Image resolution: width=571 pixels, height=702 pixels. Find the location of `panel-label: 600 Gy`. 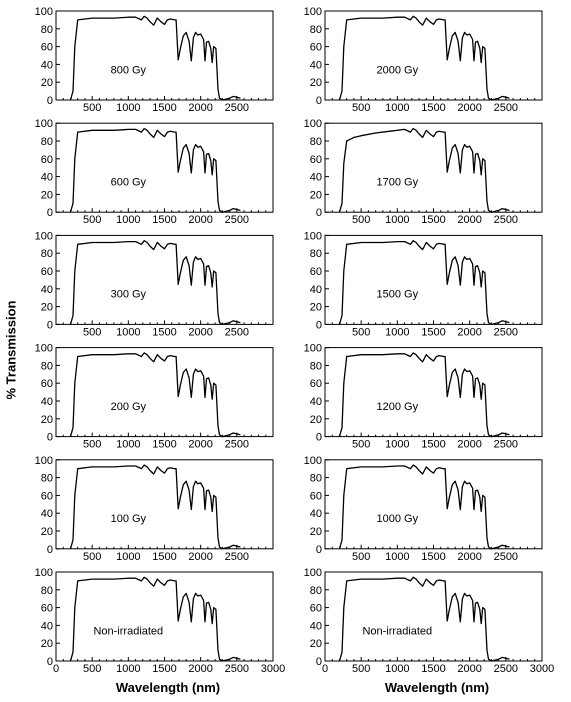

panel-label: 600 Gy is located at coordinates (129, 183).